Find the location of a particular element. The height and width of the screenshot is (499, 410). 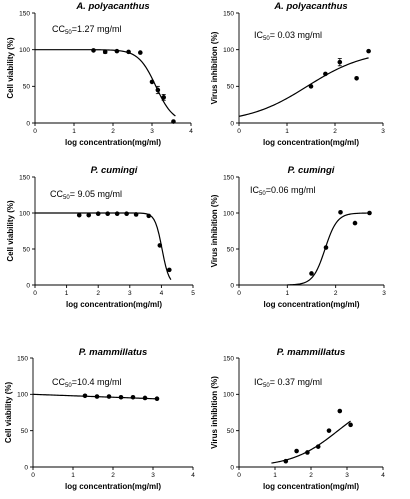

chart-title: A. polyacanthus is located at coordinates (310, 6).